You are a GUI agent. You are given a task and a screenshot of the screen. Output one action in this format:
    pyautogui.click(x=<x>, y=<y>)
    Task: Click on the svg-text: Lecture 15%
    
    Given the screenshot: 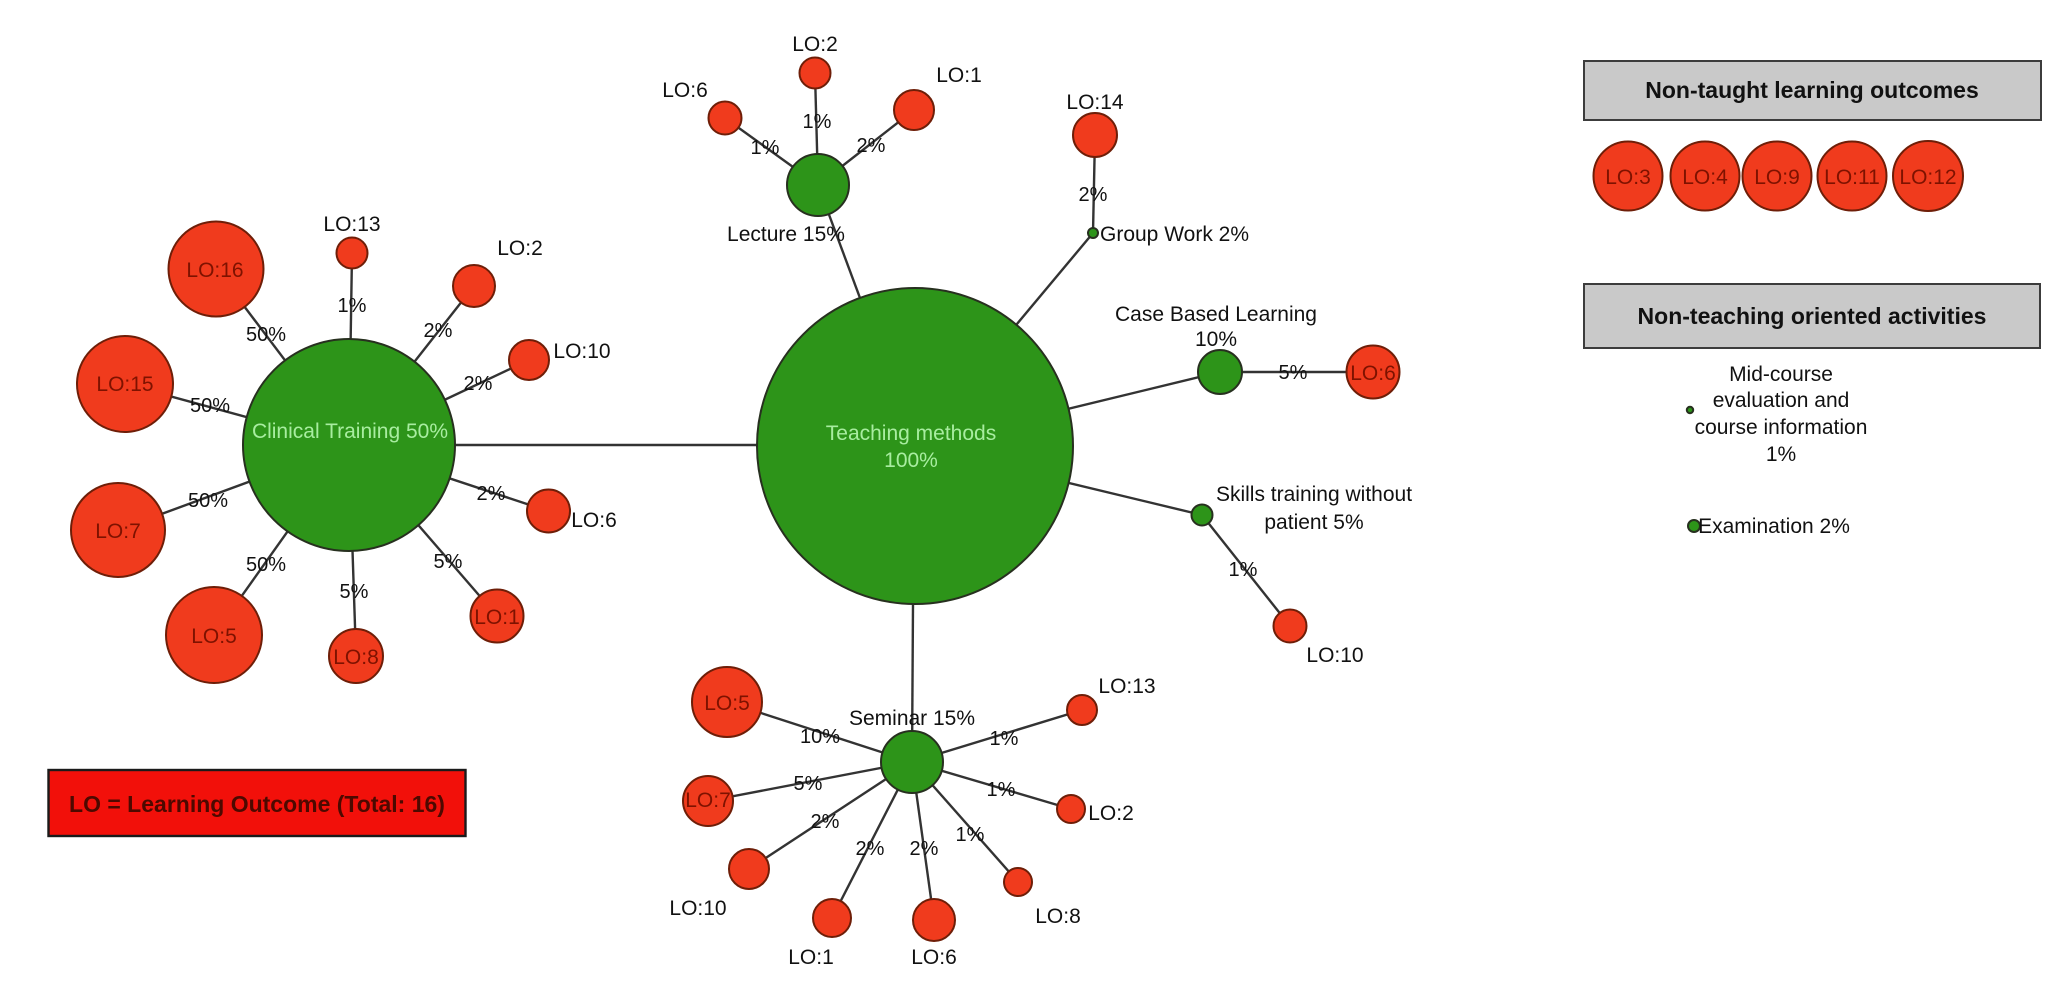 What is the action you would take?
    pyautogui.click(x=786, y=234)
    